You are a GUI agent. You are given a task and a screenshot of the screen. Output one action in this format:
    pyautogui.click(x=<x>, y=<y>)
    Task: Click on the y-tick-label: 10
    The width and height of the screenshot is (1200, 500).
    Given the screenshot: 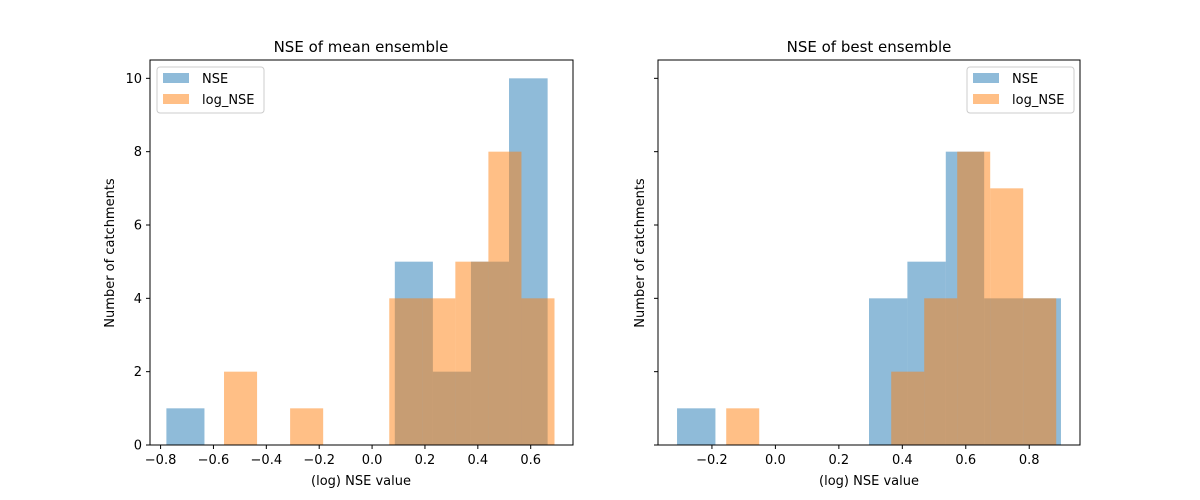 What is the action you would take?
    pyautogui.click(x=133, y=79)
    